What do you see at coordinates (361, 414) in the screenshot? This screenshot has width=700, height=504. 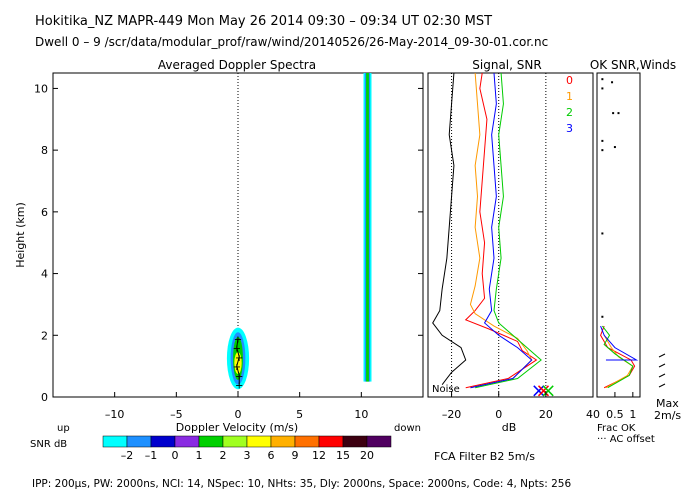 I see `x-tick-label-4: 10` at bounding box center [361, 414].